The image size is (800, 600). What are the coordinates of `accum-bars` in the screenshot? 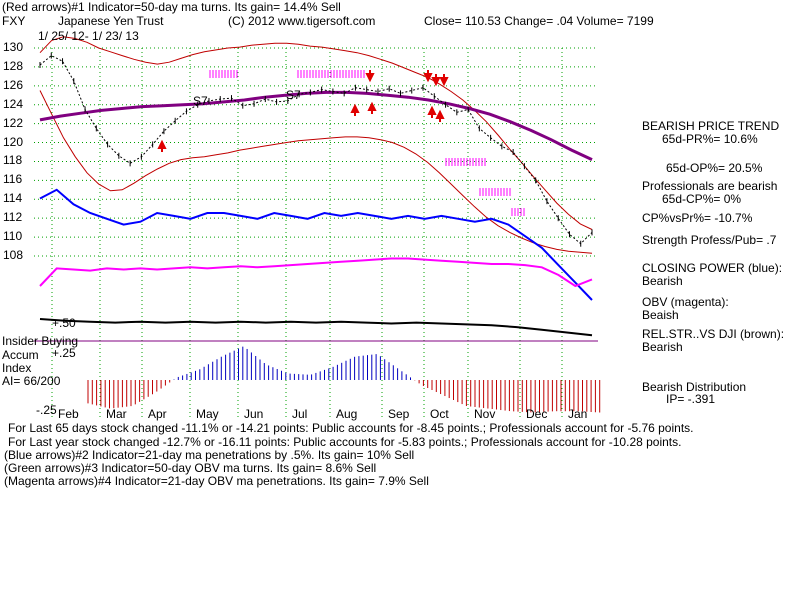 It's located at (344, 379).